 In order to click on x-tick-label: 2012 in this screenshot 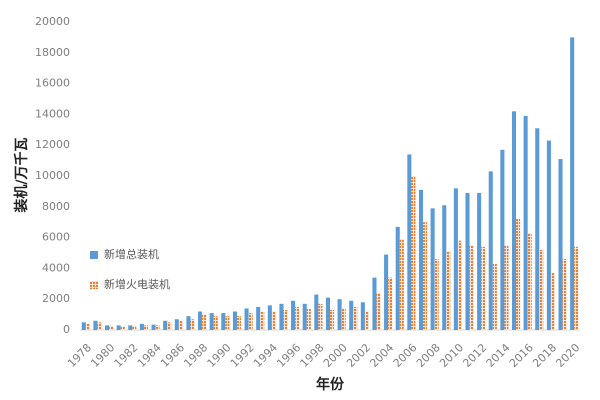, I will do `click(474, 355)`.